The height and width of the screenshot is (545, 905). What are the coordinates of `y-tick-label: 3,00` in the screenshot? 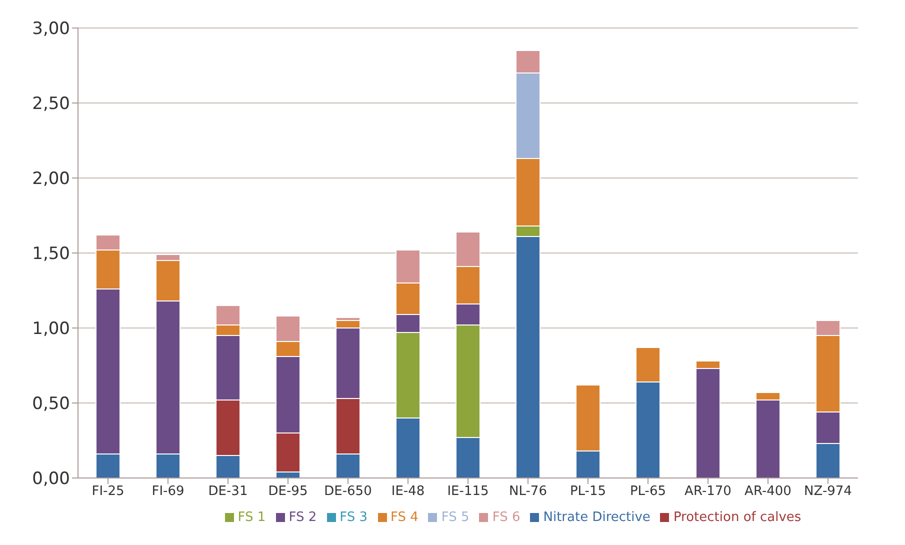 It's located at (51, 29).